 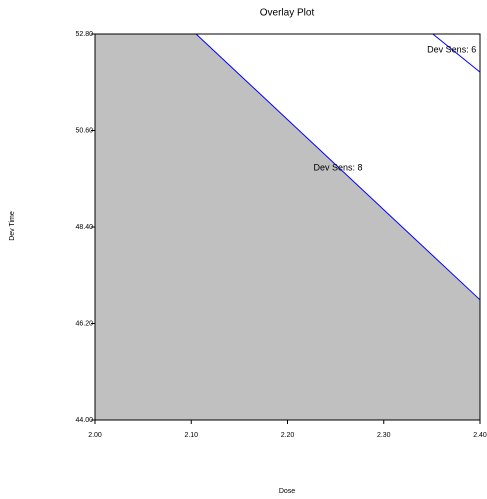 What do you see at coordinates (288, 435) in the screenshot?
I see `x-tick-label: 2.20` at bounding box center [288, 435].